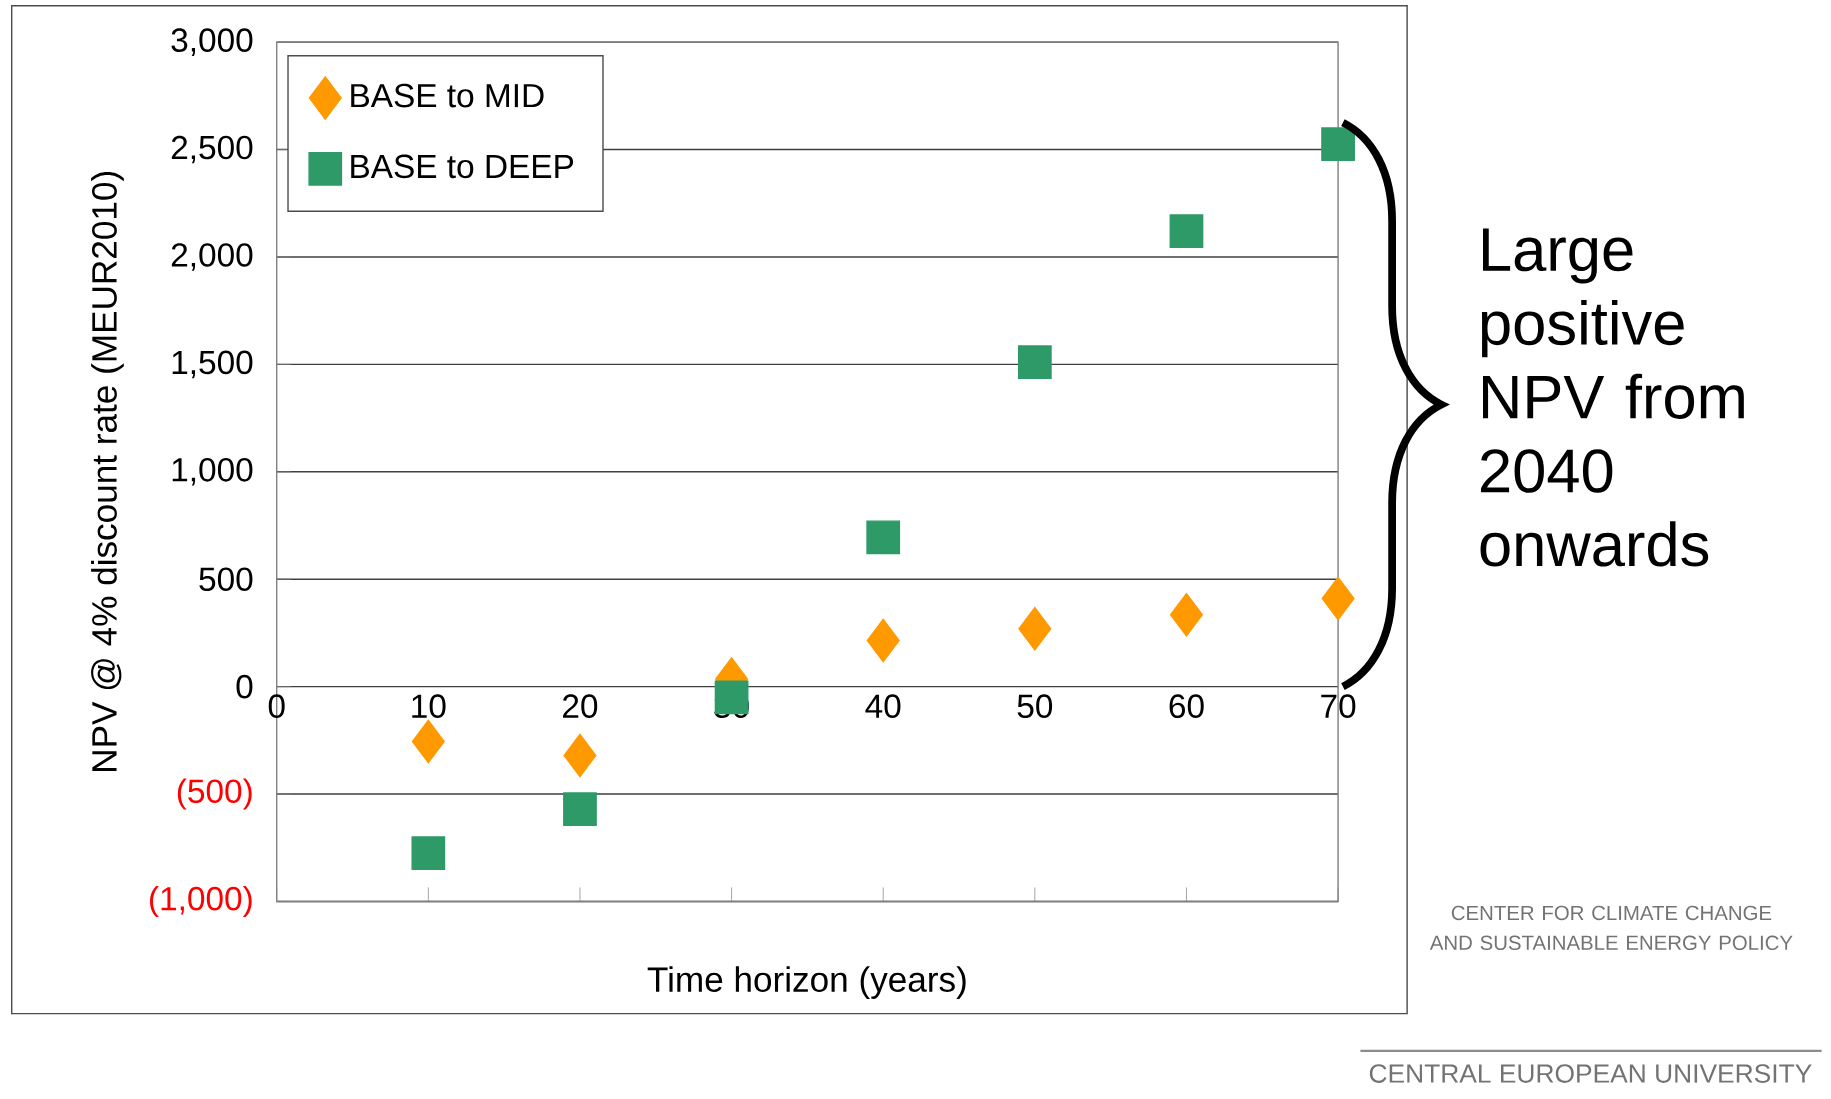 This screenshot has height=1099, width=1831. I want to click on y-tick-label: 2,000, so click(212, 257).